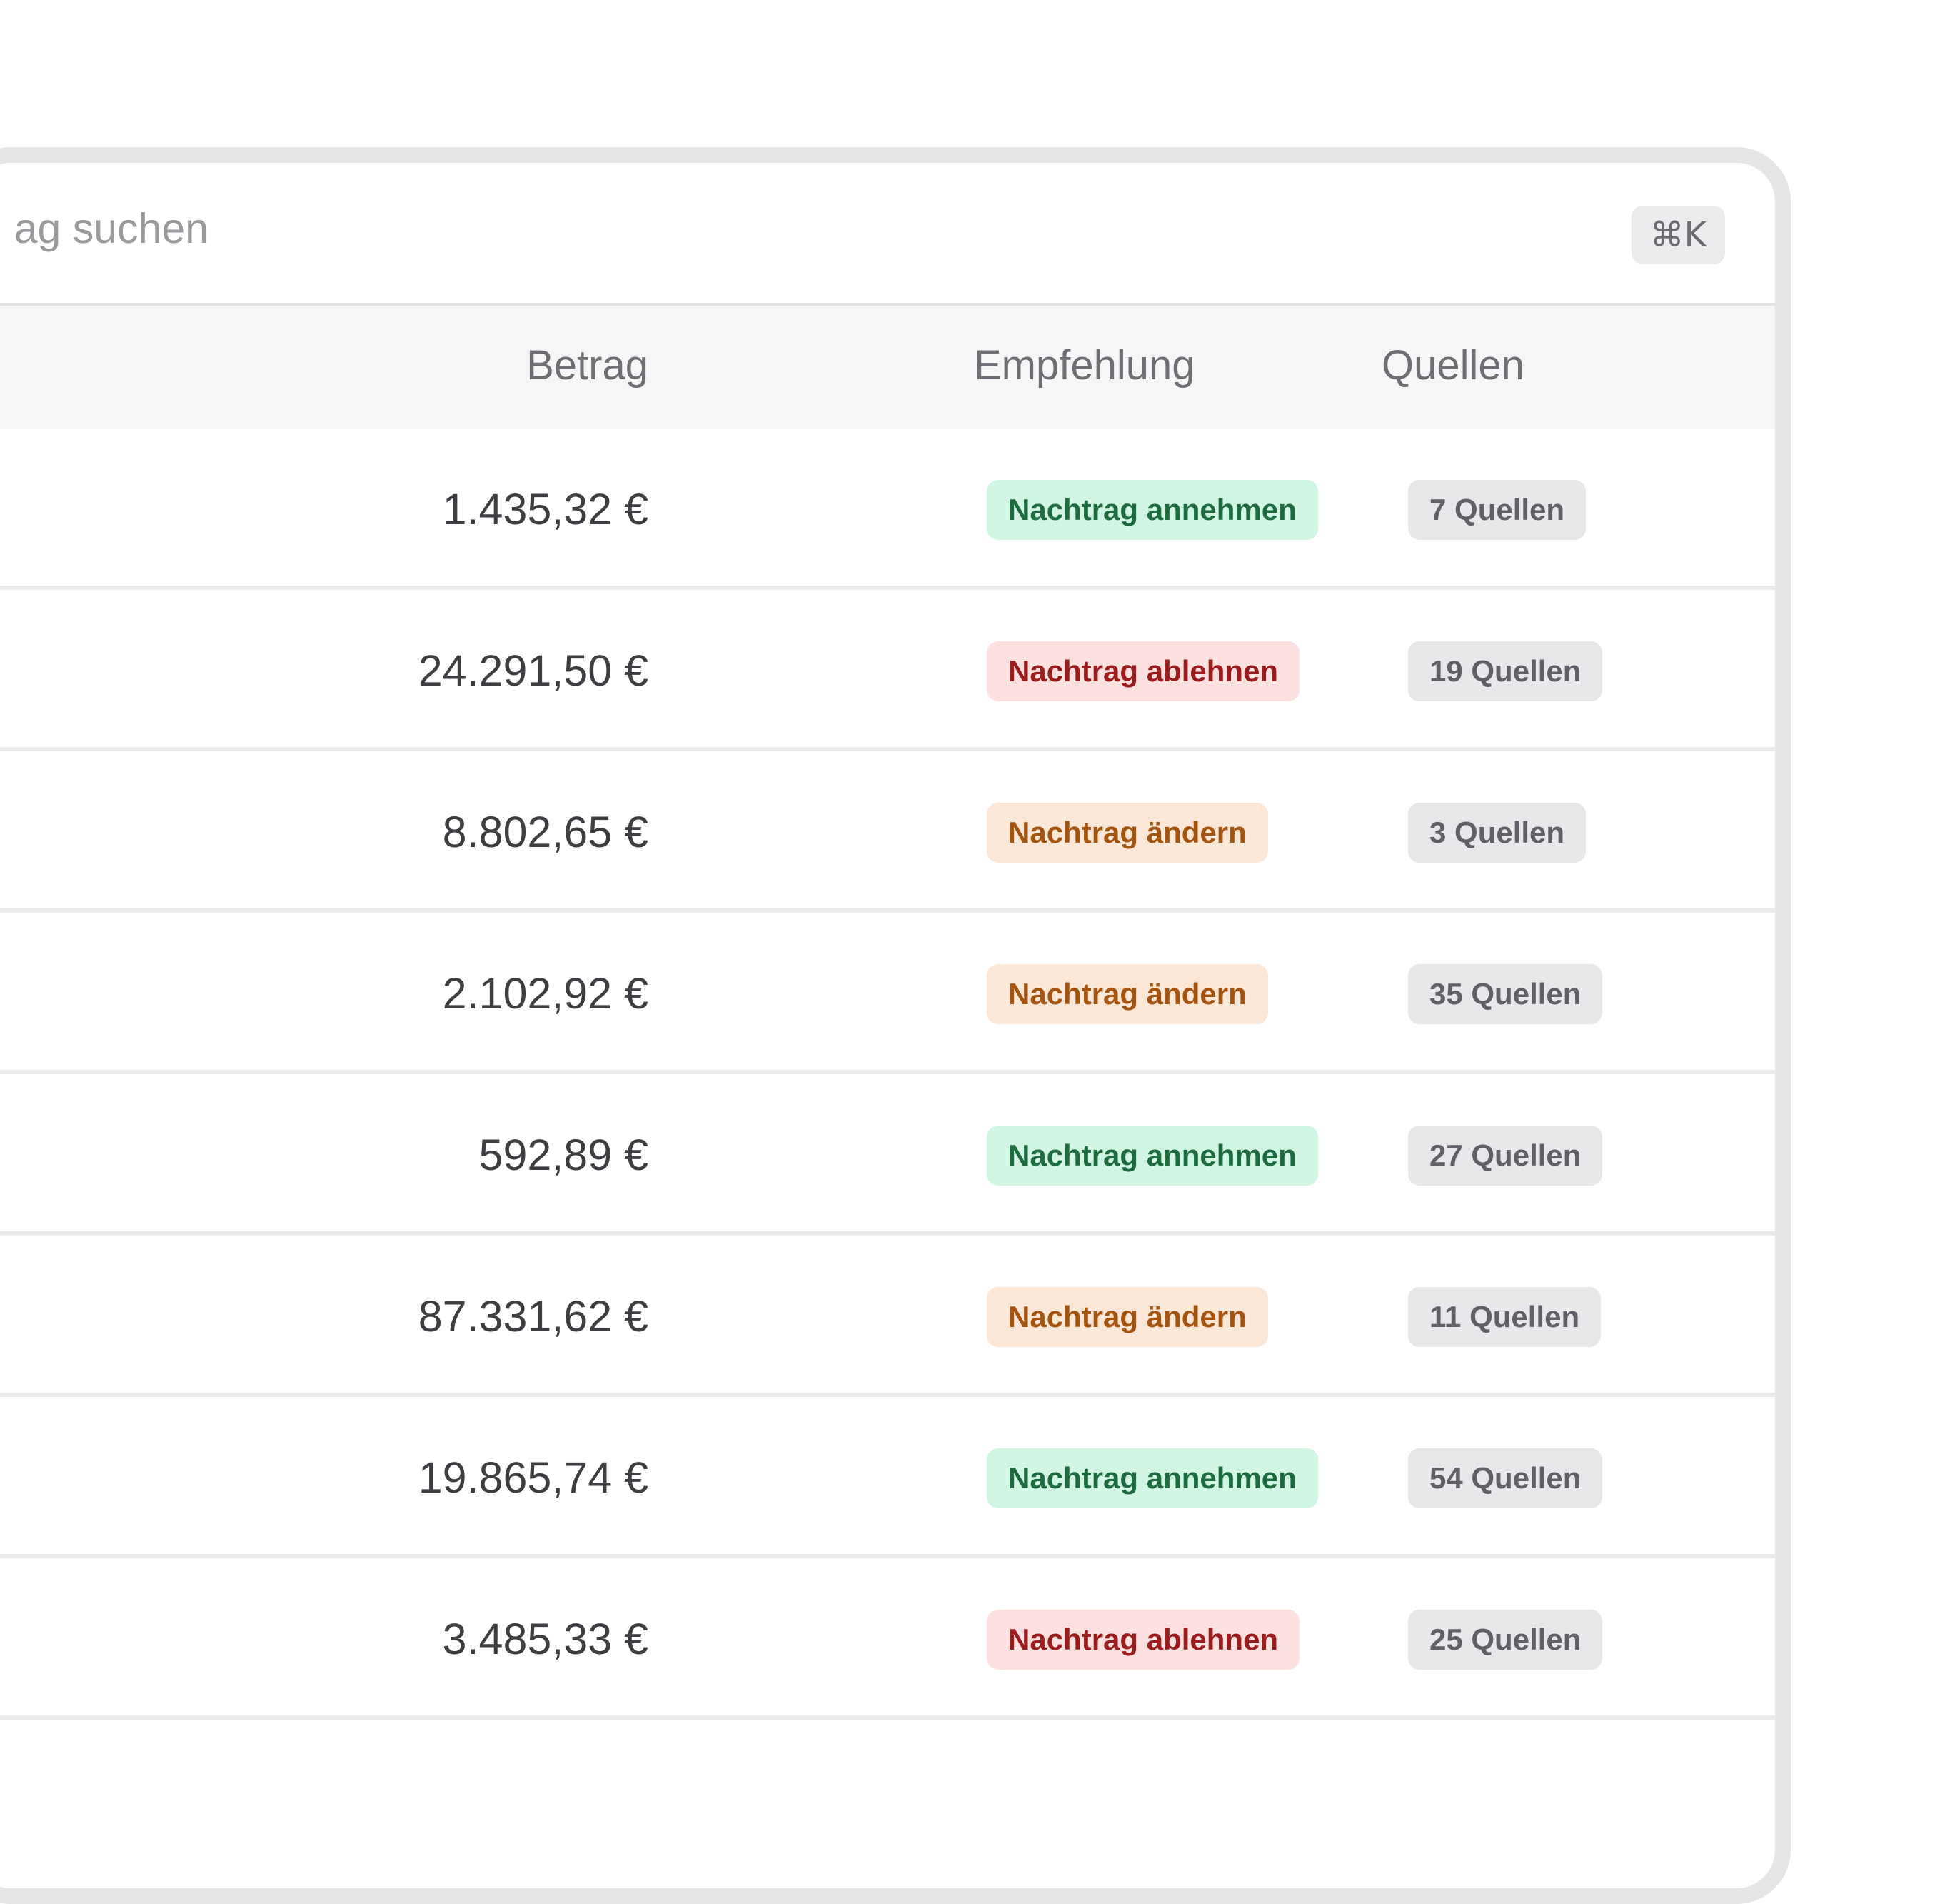 The height and width of the screenshot is (1904, 1940). Describe the element at coordinates (1505, 1317) in the screenshot. I see `sources-badge: 11 Quellen` at that location.